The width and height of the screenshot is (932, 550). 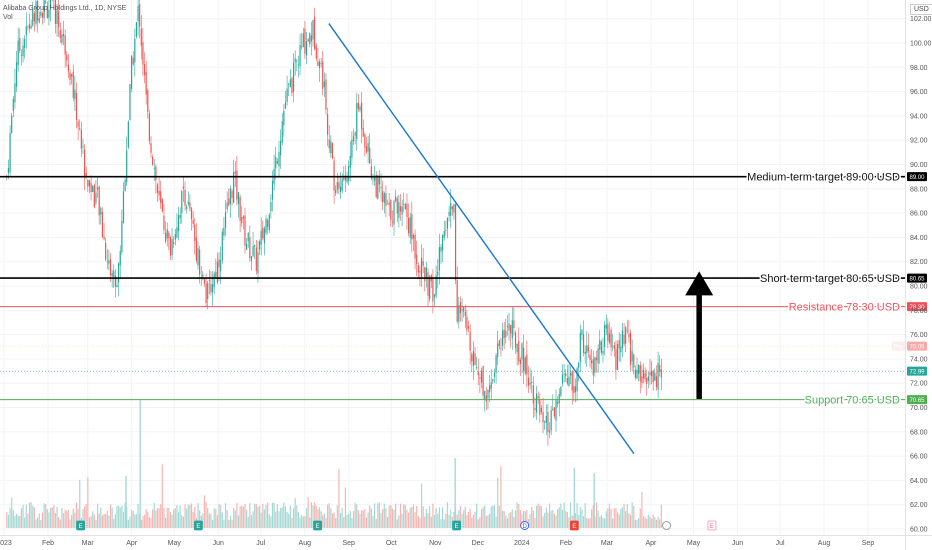 What do you see at coordinates (919, 530) in the screenshot?
I see `price-tick-label: 60.00` at bounding box center [919, 530].